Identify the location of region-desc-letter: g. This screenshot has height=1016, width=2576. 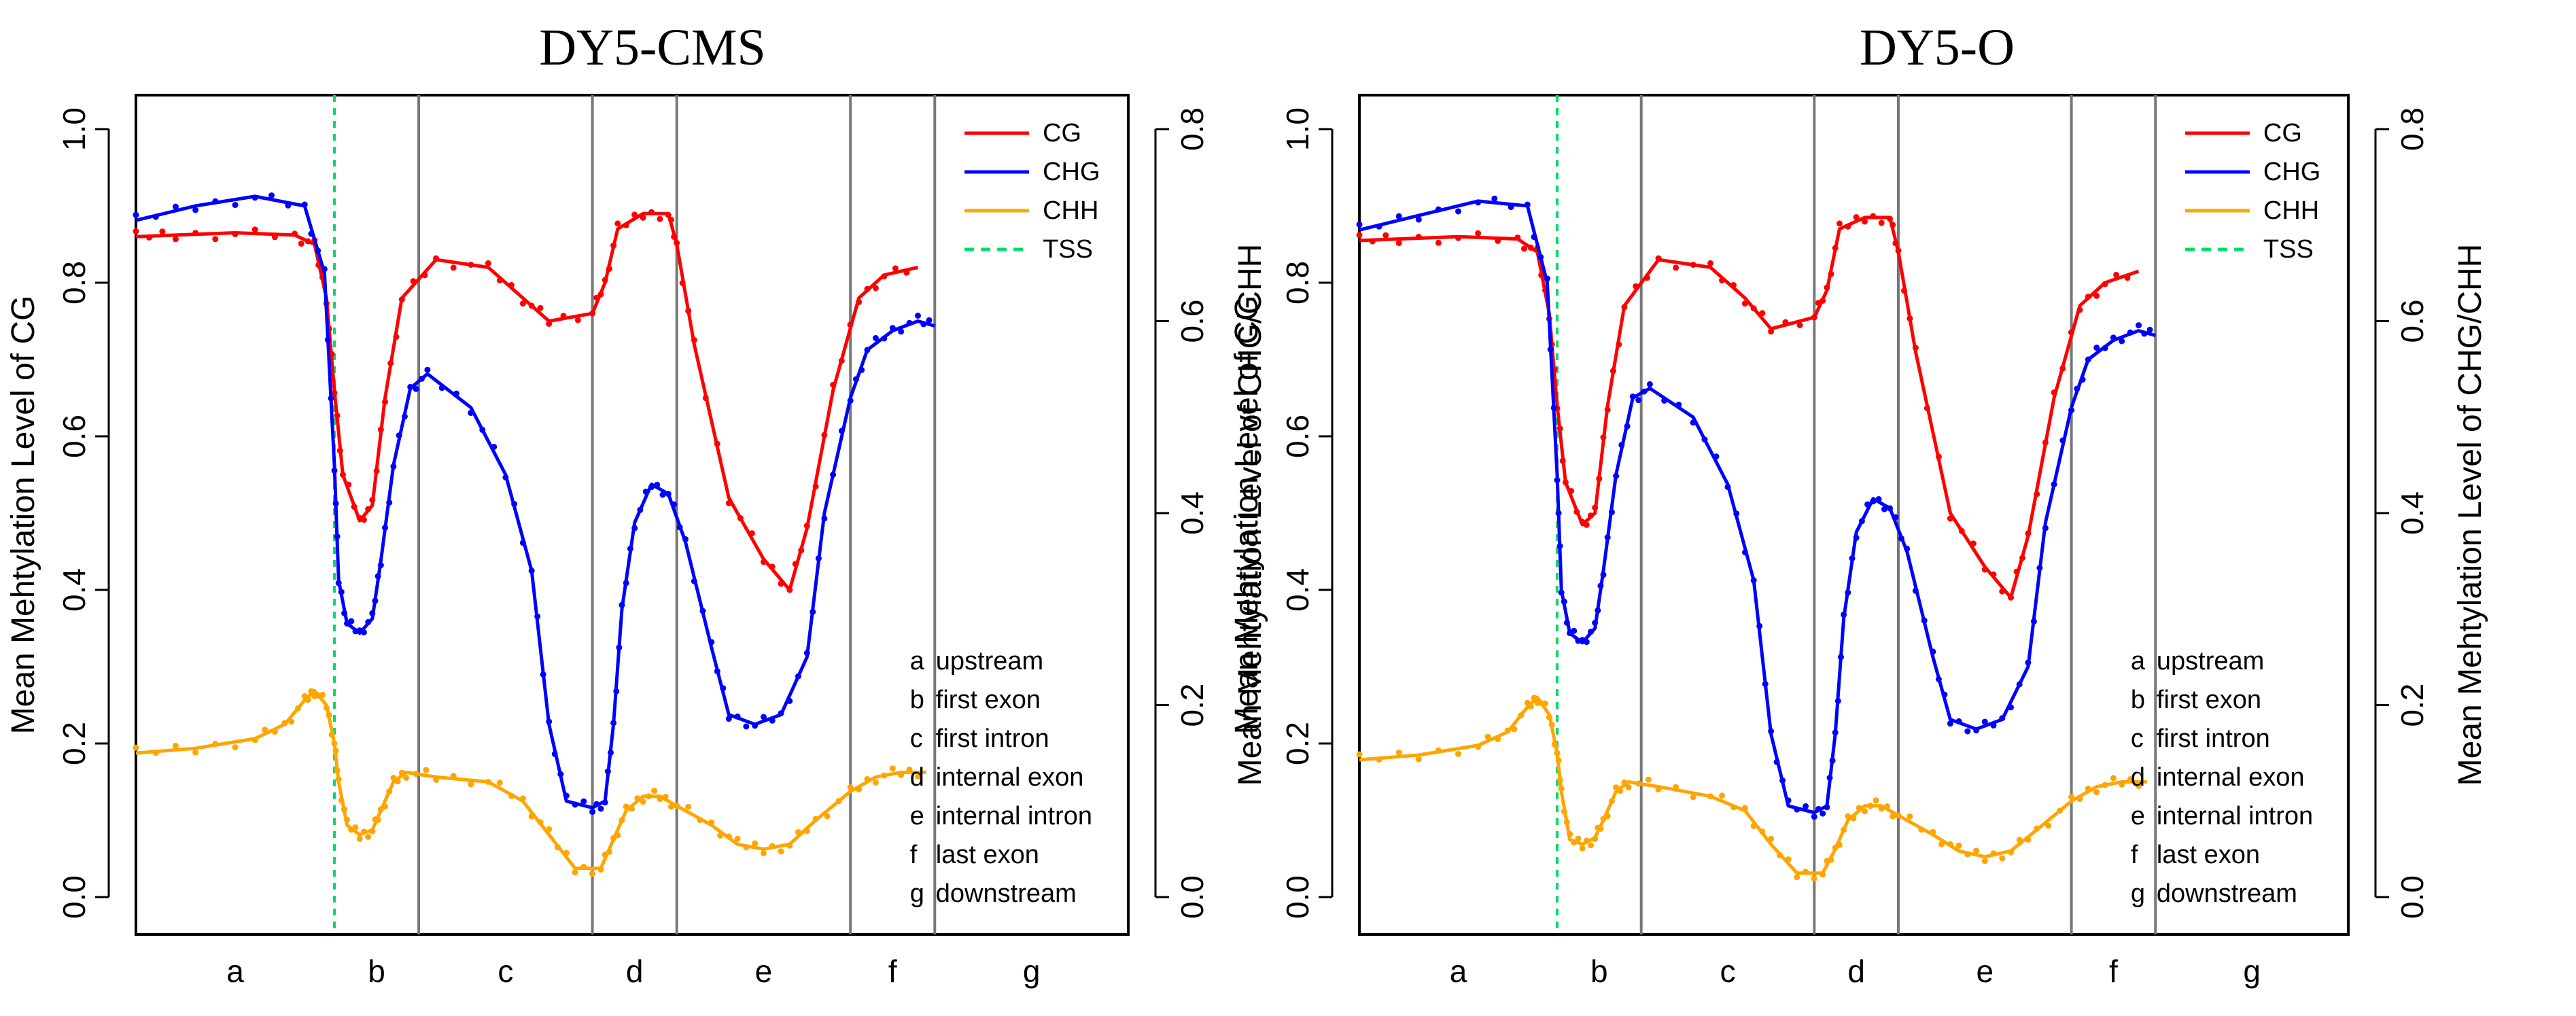
(917, 894).